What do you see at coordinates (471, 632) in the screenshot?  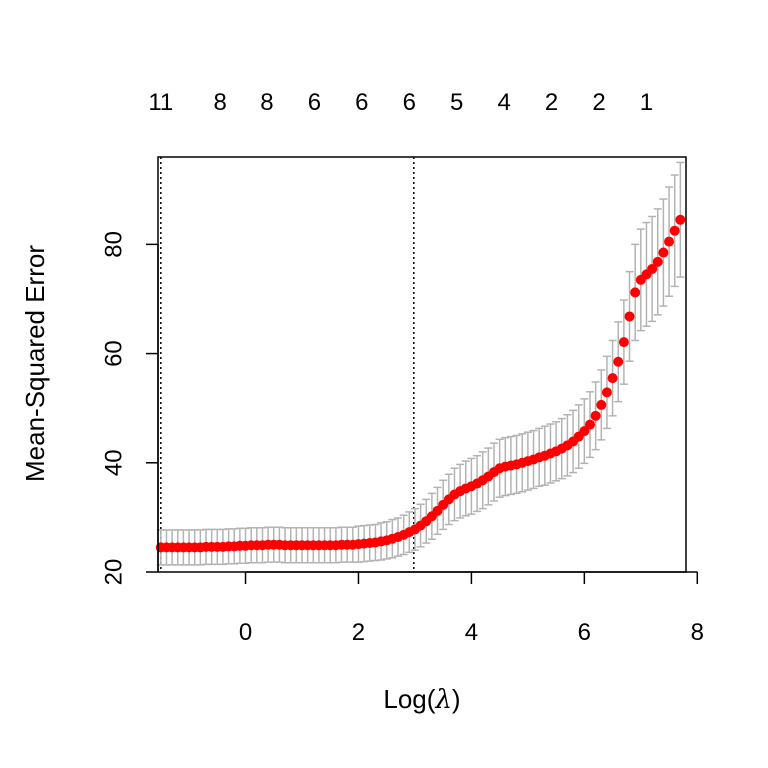 I see `x-tick-label: 4` at bounding box center [471, 632].